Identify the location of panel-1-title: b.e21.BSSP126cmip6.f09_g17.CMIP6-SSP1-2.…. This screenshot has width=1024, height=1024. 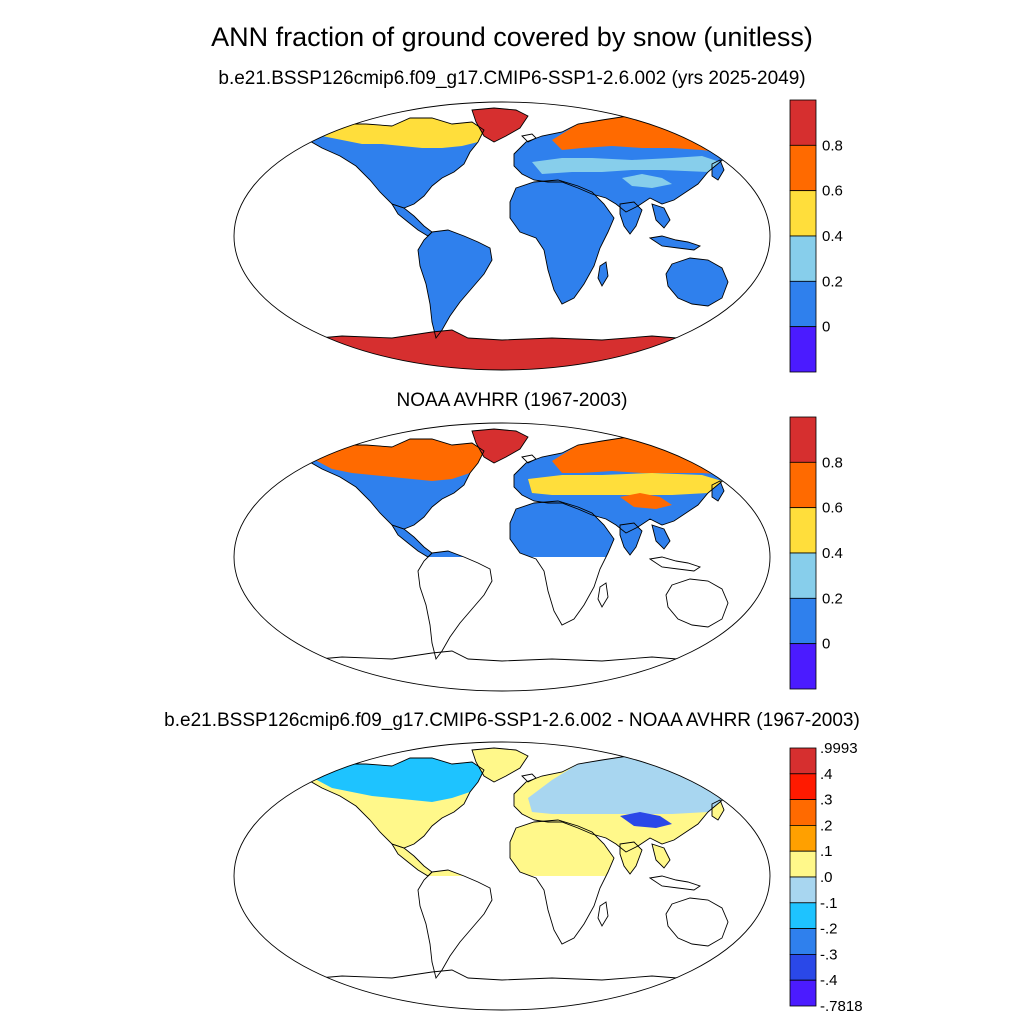
(512, 78).